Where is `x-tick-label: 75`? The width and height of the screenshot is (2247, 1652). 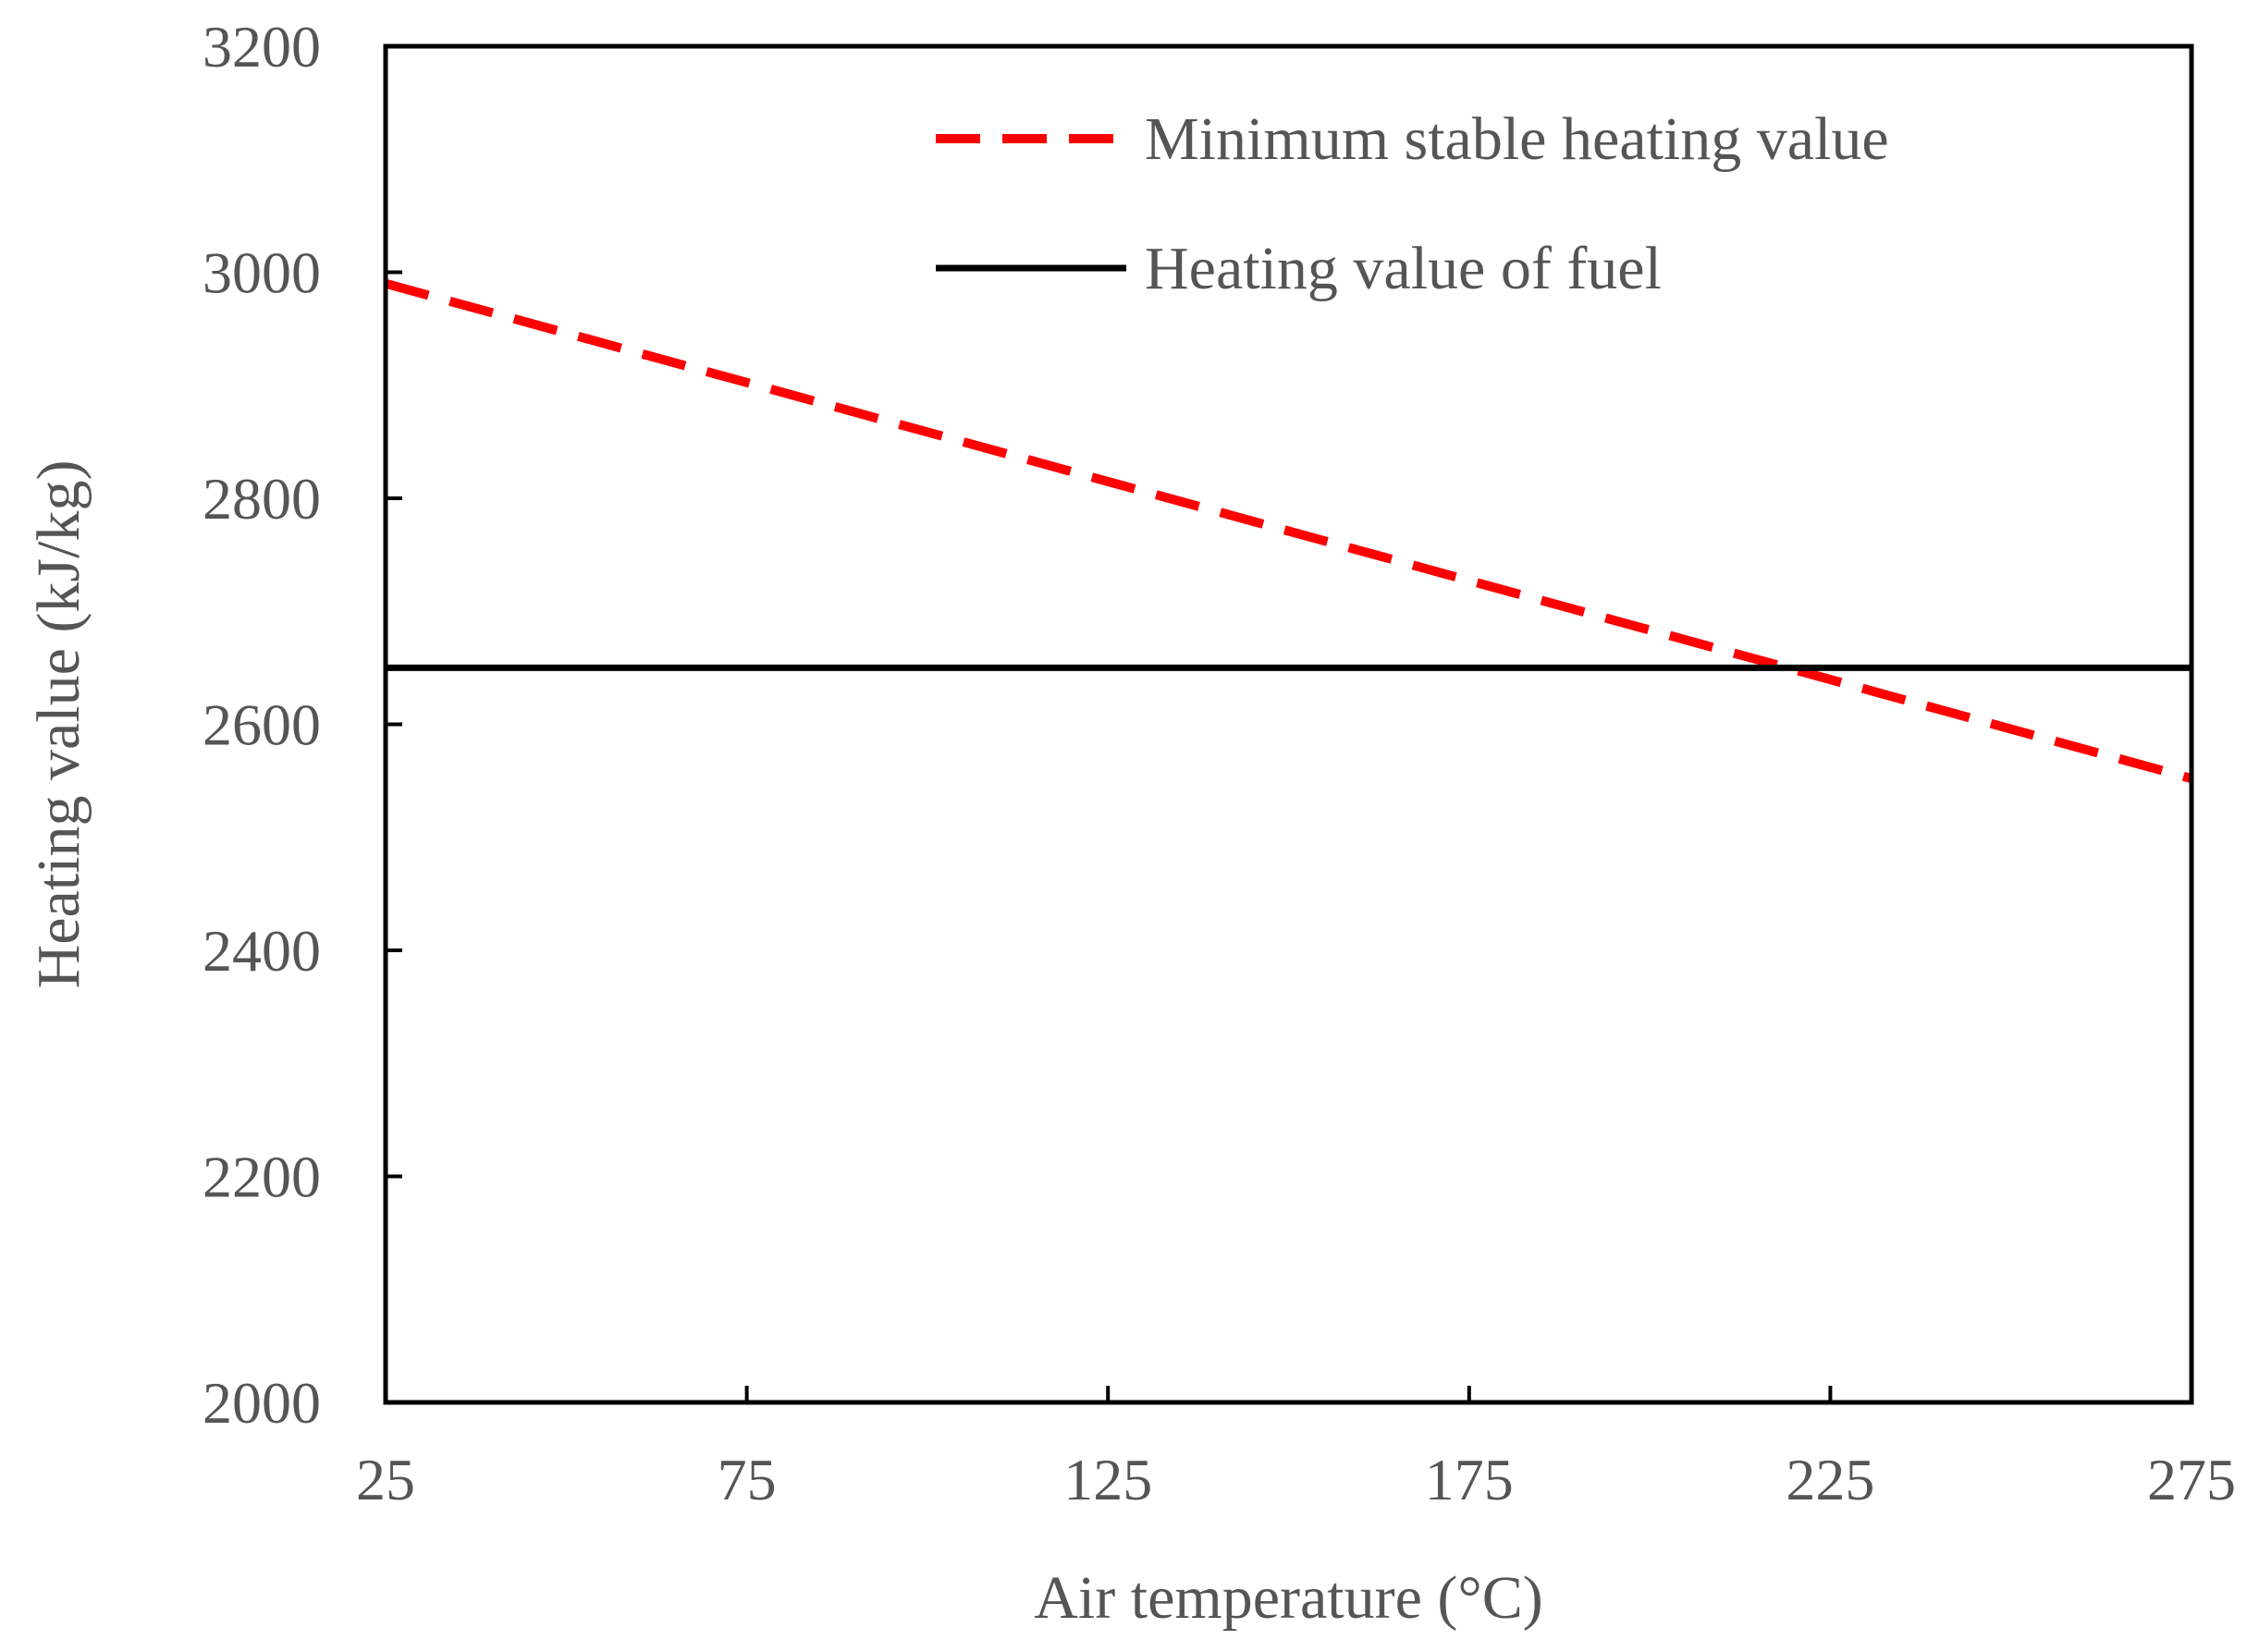 x-tick-label: 75 is located at coordinates (748, 1479).